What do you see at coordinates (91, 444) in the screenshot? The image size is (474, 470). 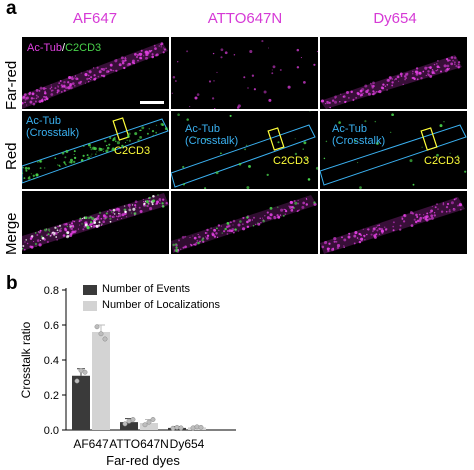 I see `x-tick-label: AF647` at bounding box center [91, 444].